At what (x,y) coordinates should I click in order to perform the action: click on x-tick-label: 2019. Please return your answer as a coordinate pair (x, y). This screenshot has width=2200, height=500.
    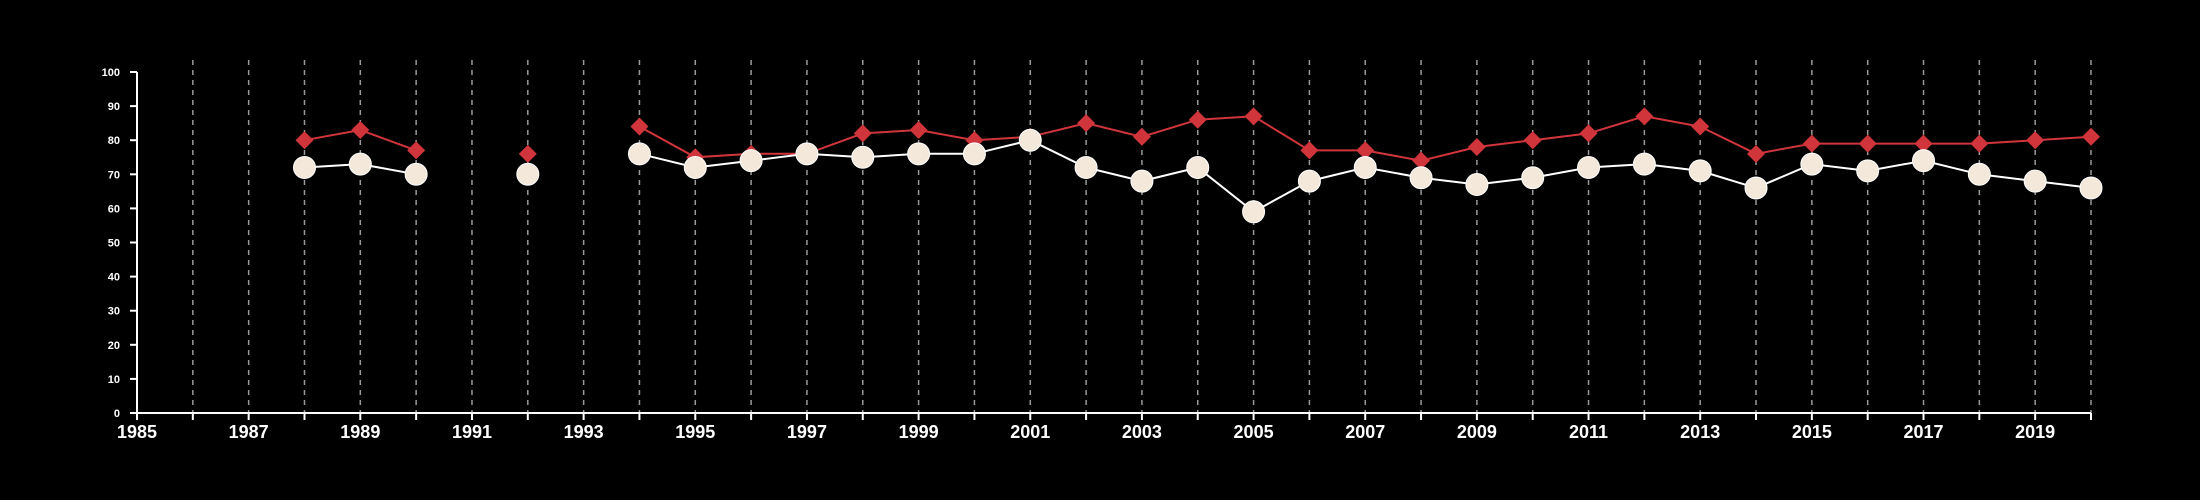
    Looking at the image, I should click on (2035, 432).